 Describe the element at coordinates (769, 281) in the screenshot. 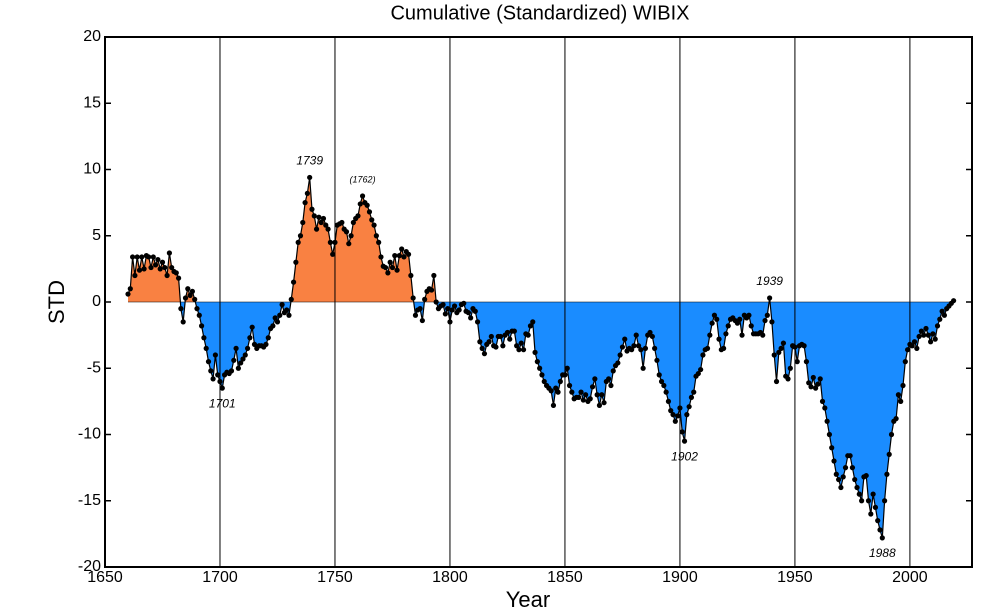

I see `annotation: 1939` at that location.